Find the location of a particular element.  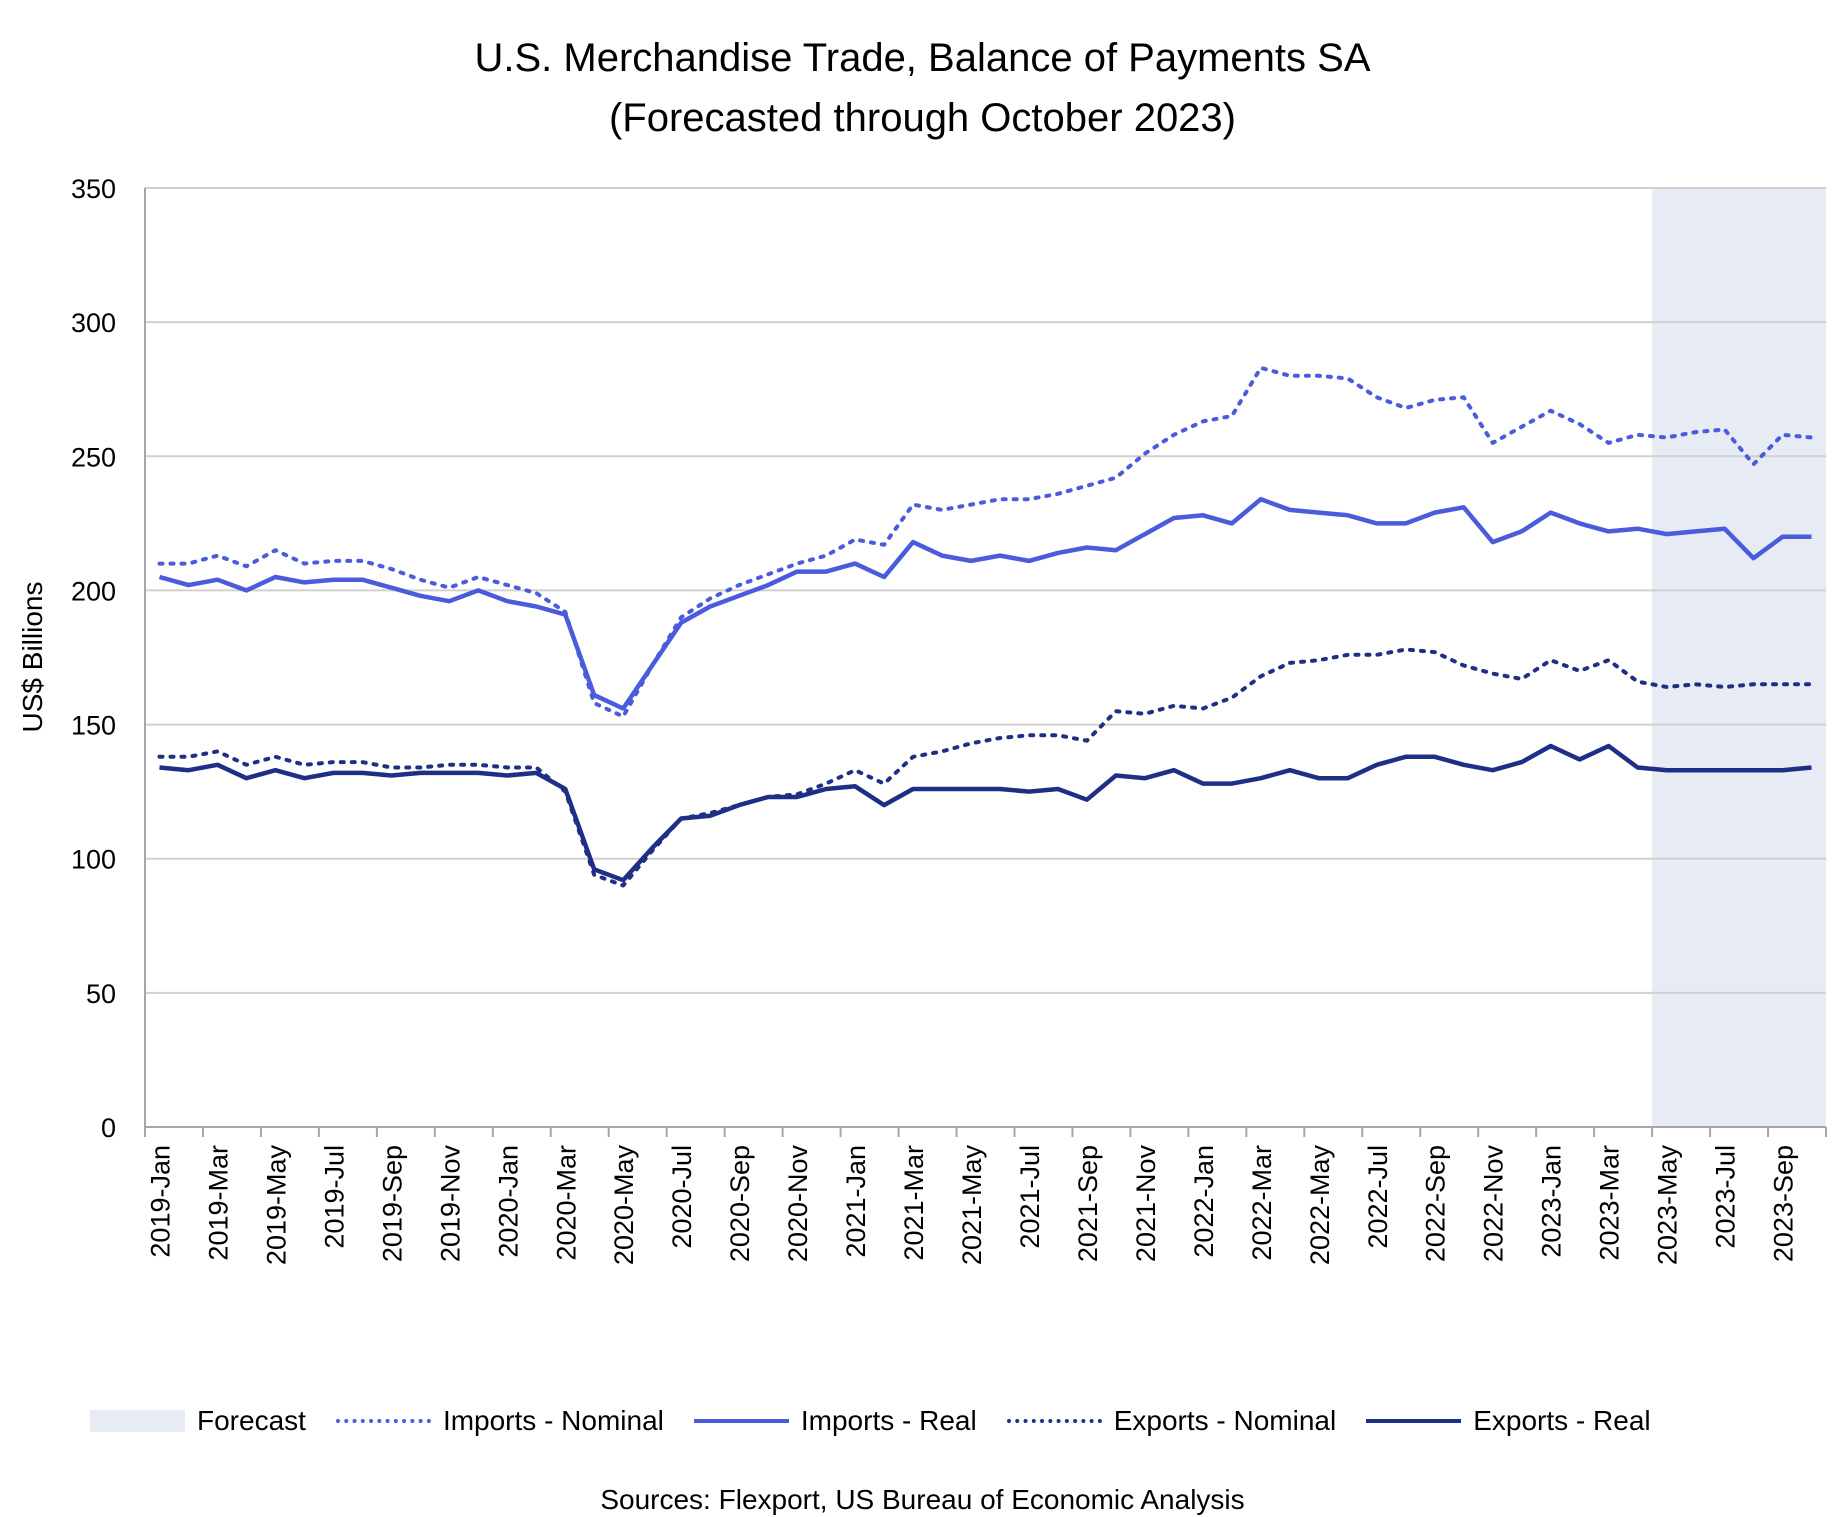

x-tick-label: 2023-Mar is located at coordinates (1610, 1203).